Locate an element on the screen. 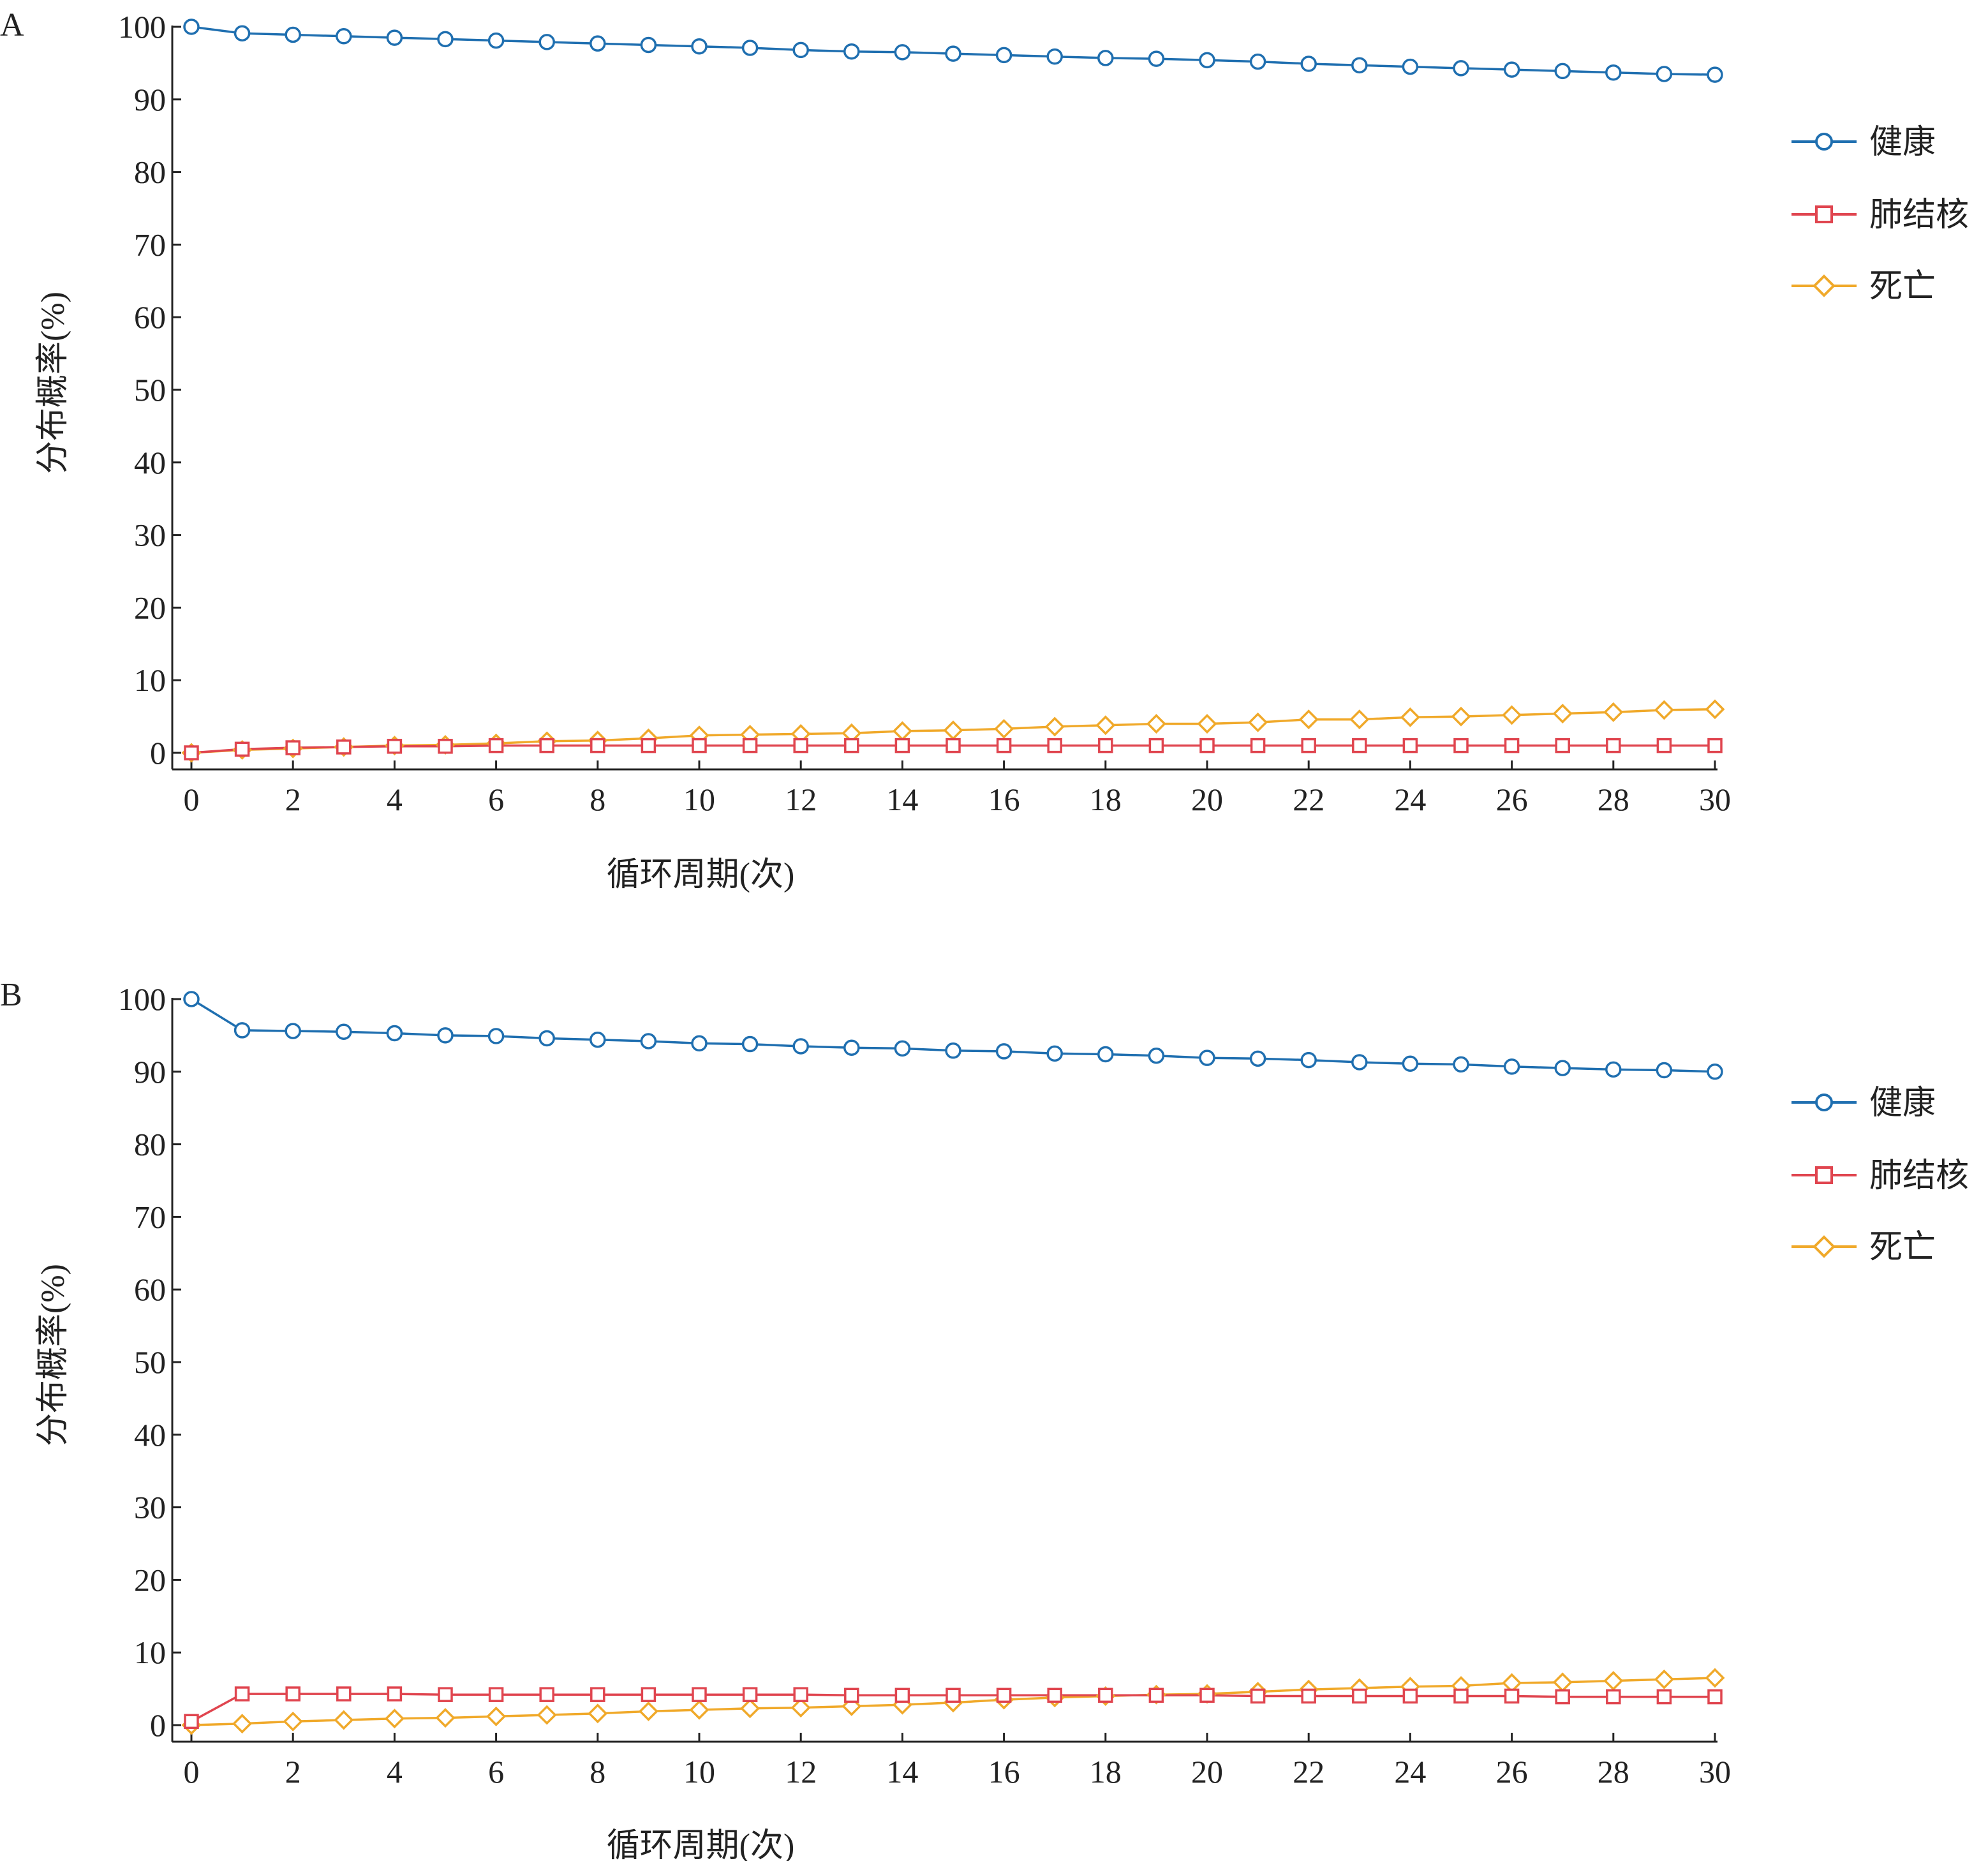 The height and width of the screenshot is (1861, 1988). y-tick-label-b: 30 is located at coordinates (150, 1507).